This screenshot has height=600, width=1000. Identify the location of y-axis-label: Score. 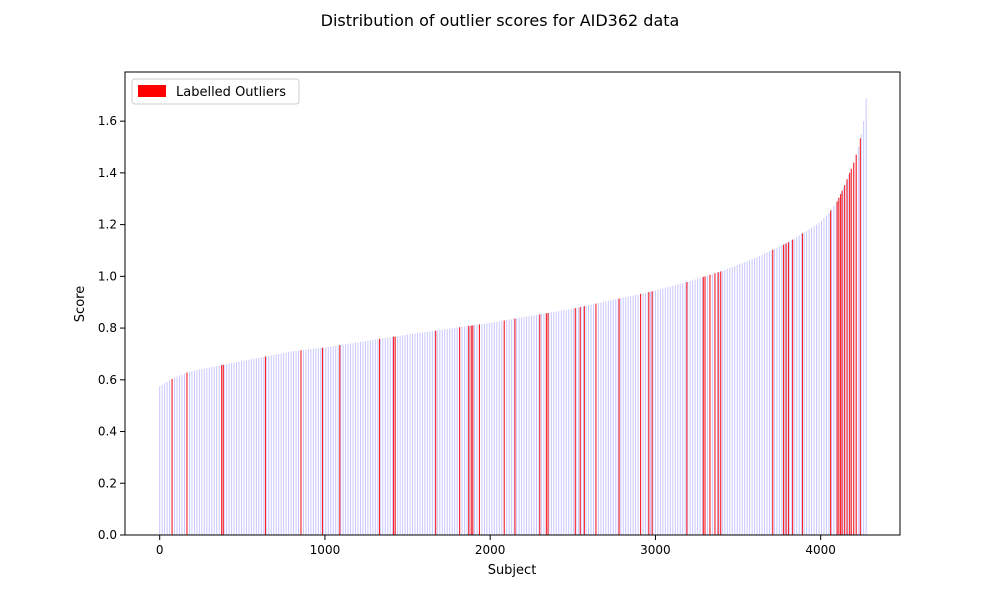
(80, 304).